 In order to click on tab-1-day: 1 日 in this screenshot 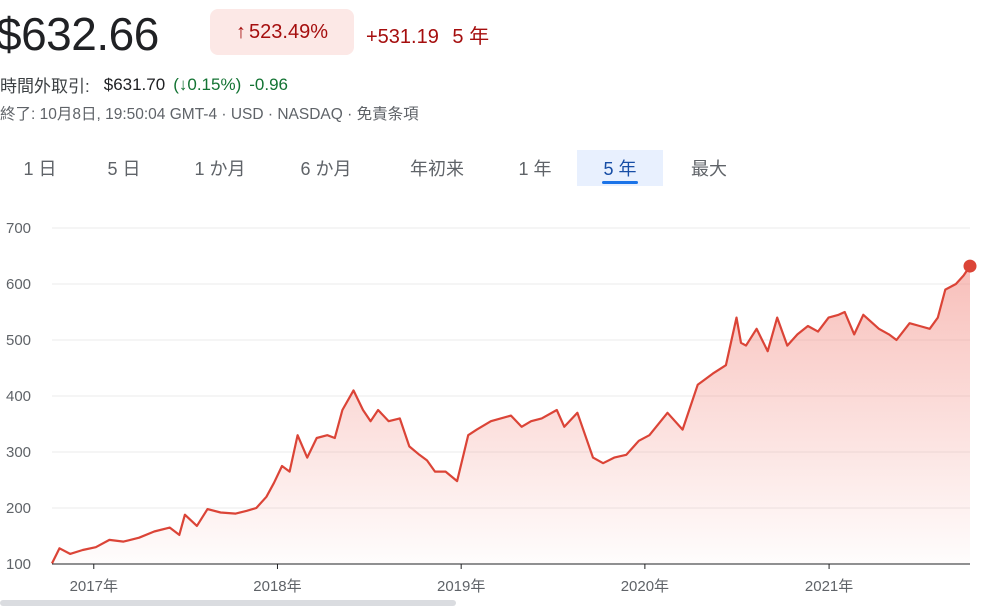, I will do `click(40, 168)`.